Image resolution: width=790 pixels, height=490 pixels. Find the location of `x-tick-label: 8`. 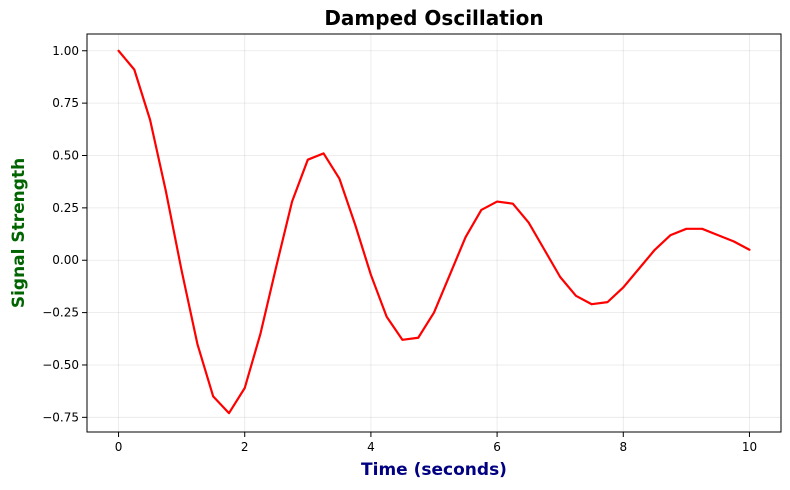

x-tick-label: 8 is located at coordinates (623, 447).